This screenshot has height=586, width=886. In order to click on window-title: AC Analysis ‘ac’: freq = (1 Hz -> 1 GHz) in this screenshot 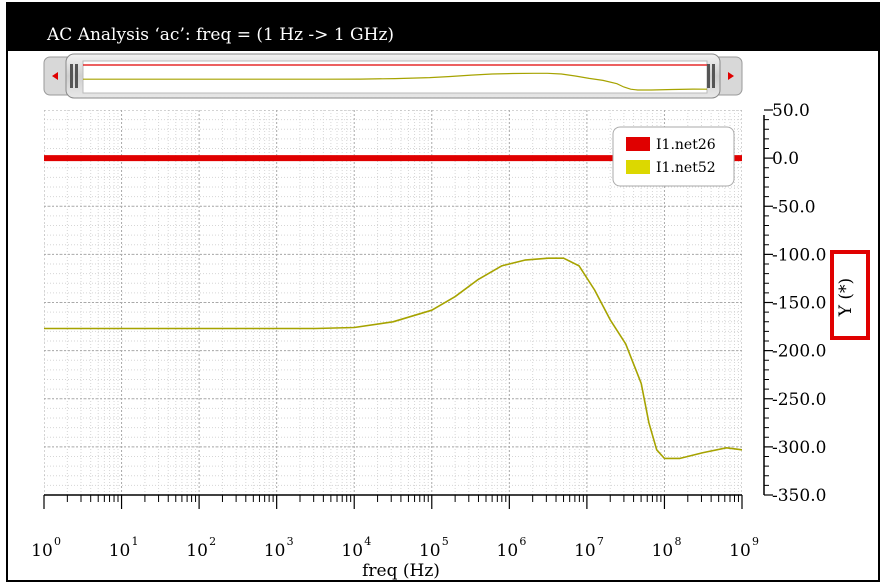, I will do `click(221, 35)`.